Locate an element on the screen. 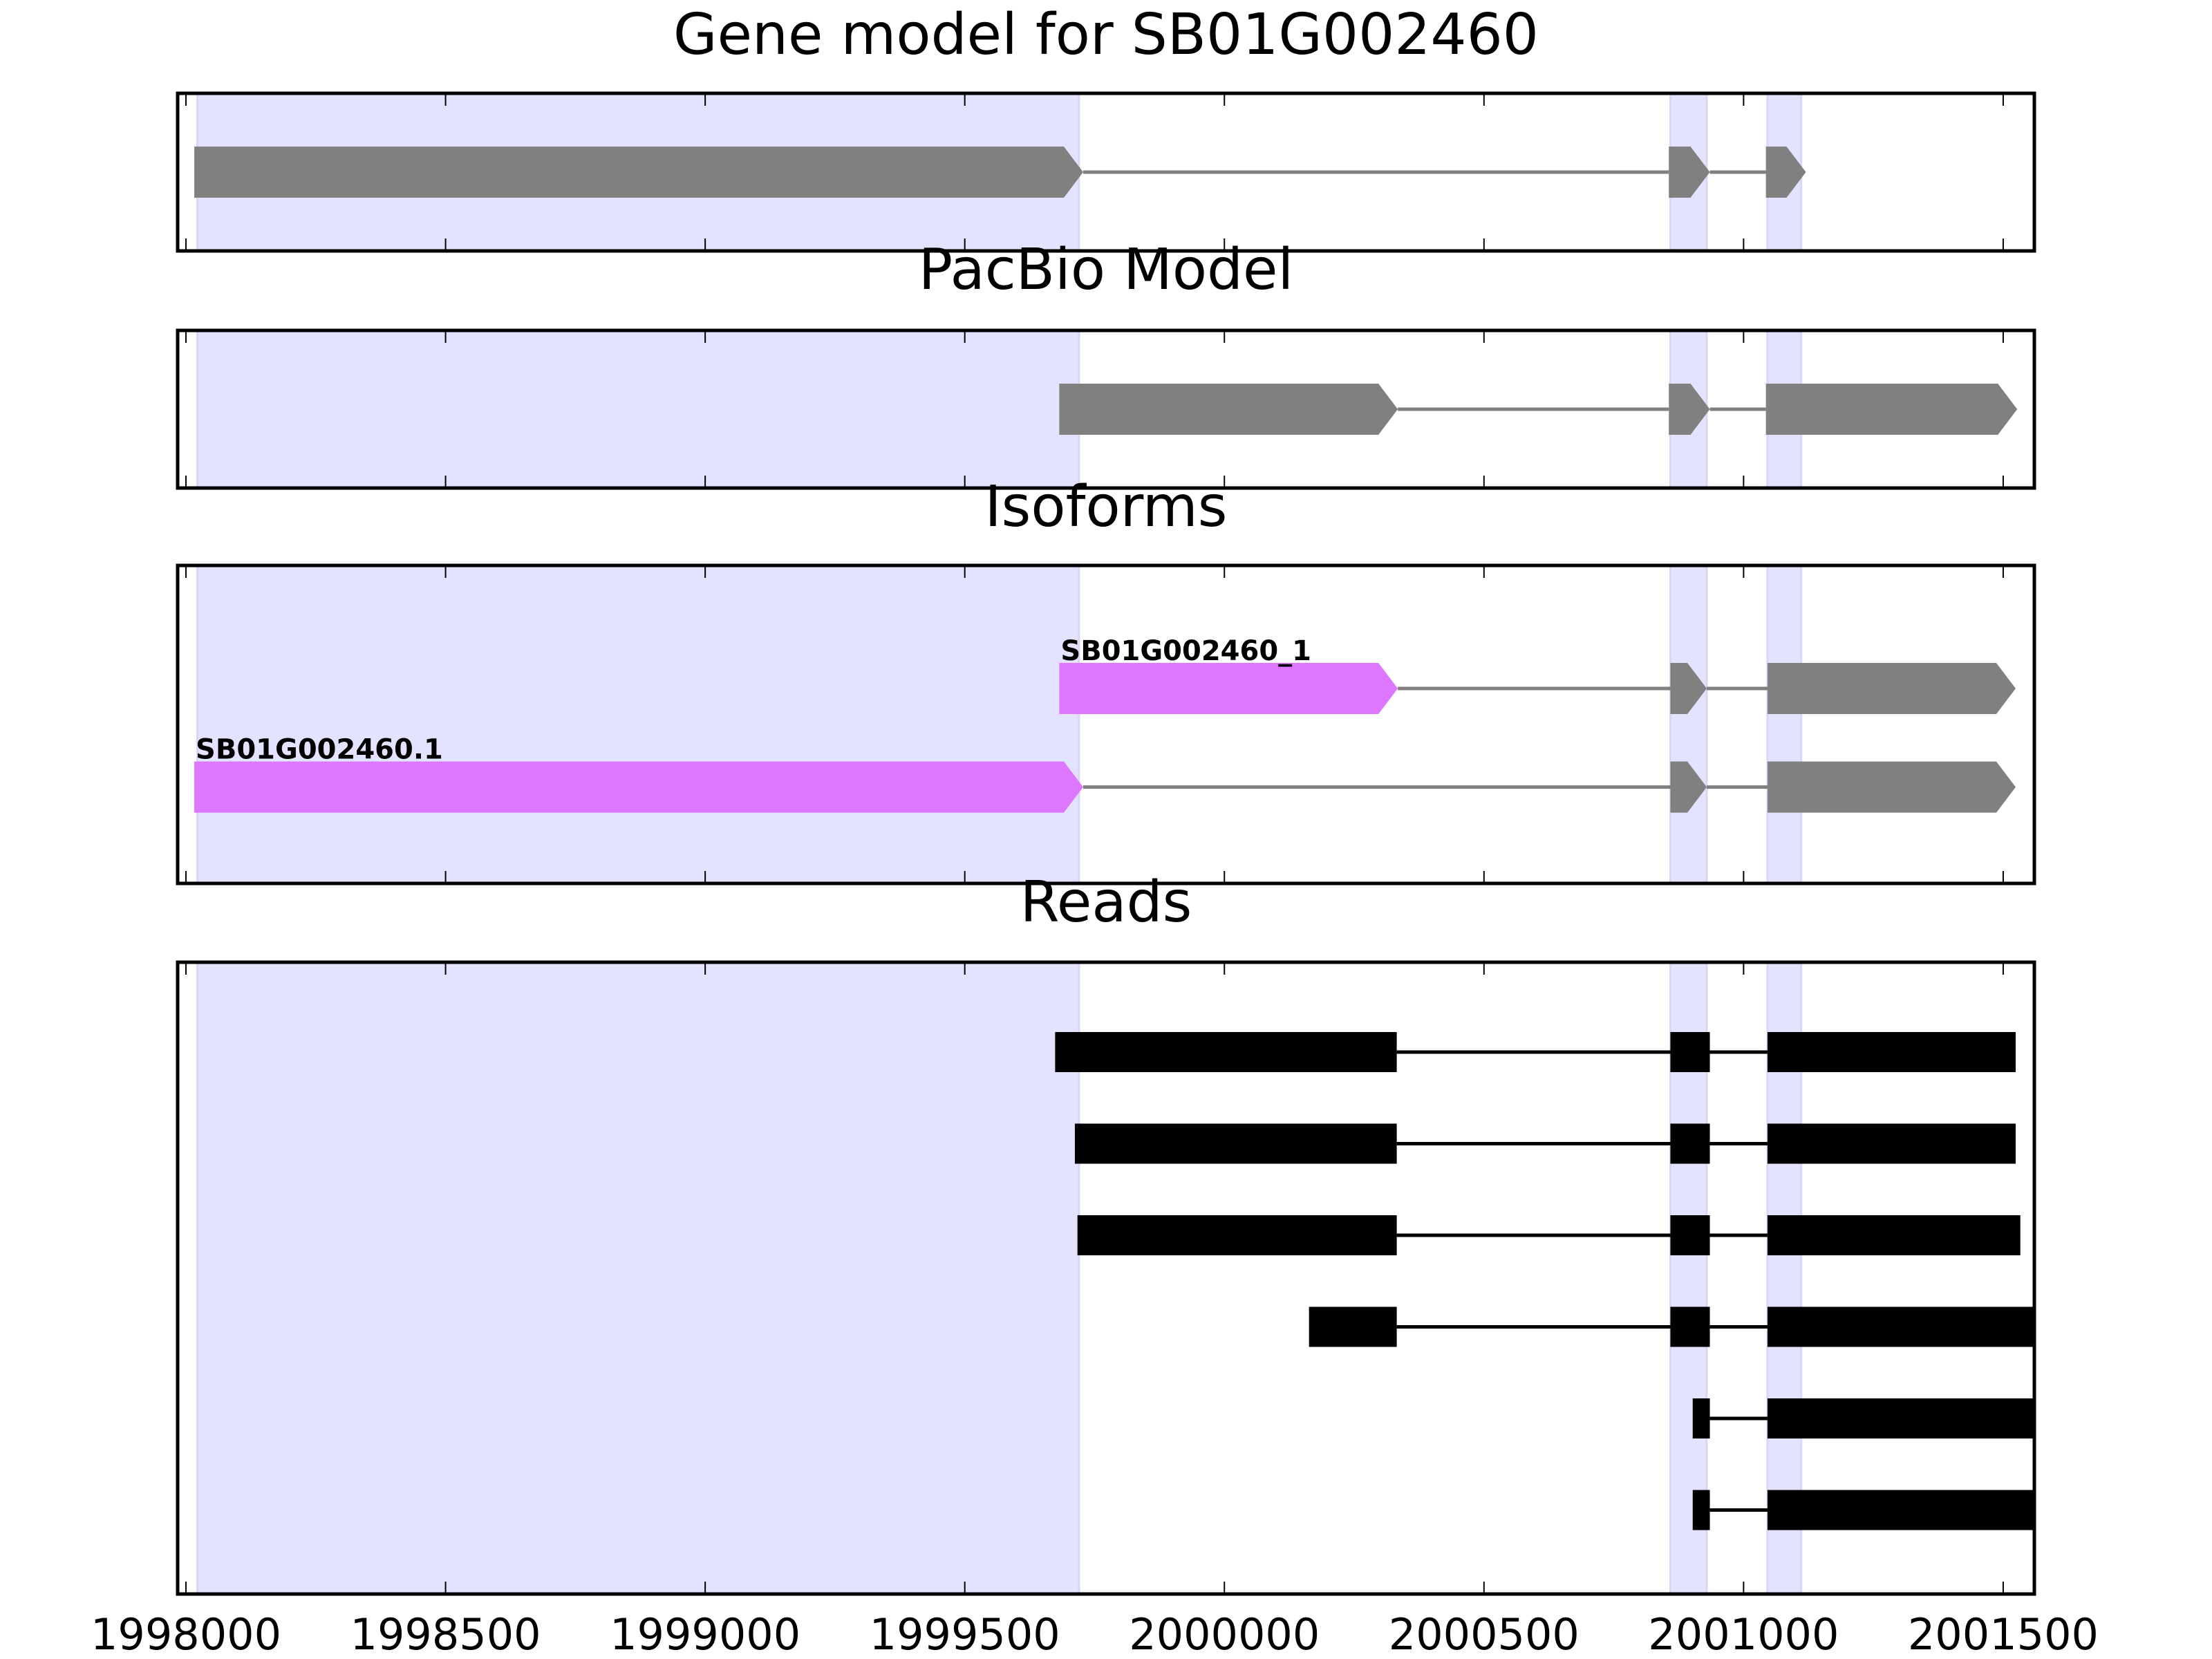 The width and height of the screenshot is (2212, 1659). x-tick-label: 2001000 is located at coordinates (1743, 1634).